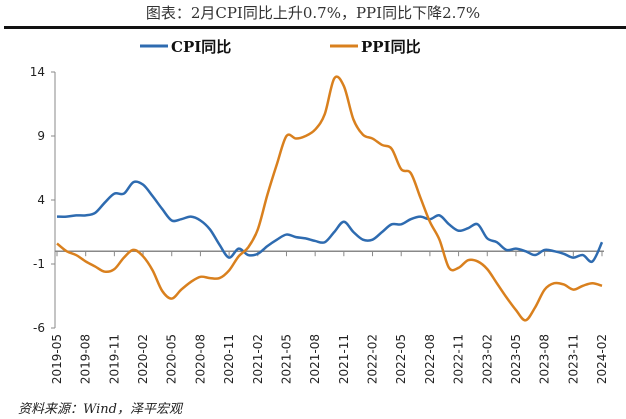 Image resolution: width=626 pixels, height=419 pixels. What do you see at coordinates (315, 359) in the screenshot?
I see `x-tick-label: 2021-08` at bounding box center [315, 359].